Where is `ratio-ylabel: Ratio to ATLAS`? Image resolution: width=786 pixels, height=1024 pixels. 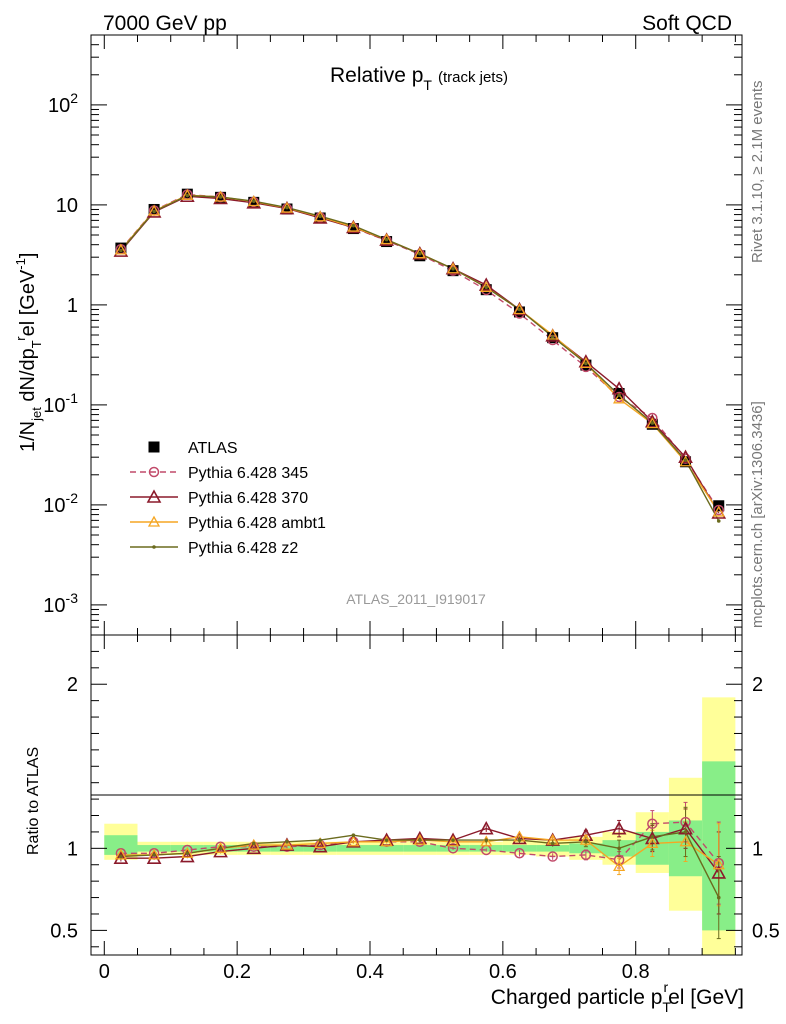 ratio-ylabel: Ratio to ATLAS is located at coordinates (33, 801).